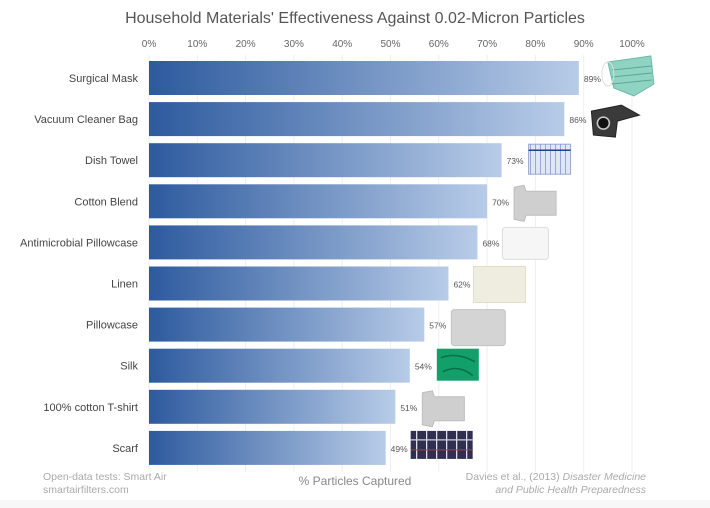 The width and height of the screenshot is (710, 508). I want to click on category-label: Cotton Blend, so click(106, 202).